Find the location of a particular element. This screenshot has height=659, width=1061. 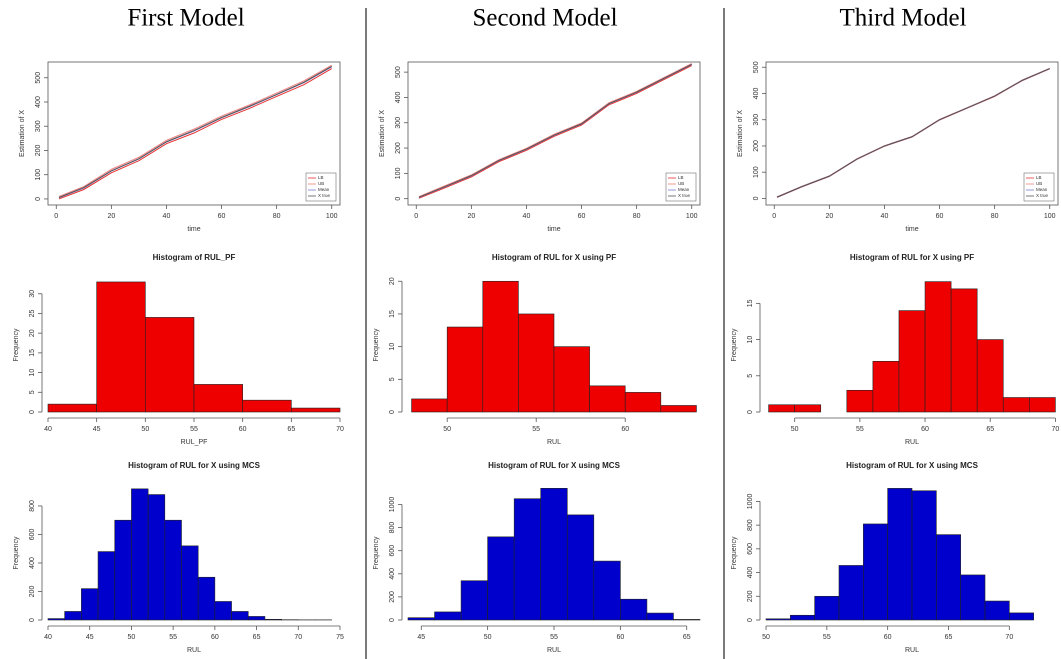

x-axis-label: RUL_PF is located at coordinates (194, 442).